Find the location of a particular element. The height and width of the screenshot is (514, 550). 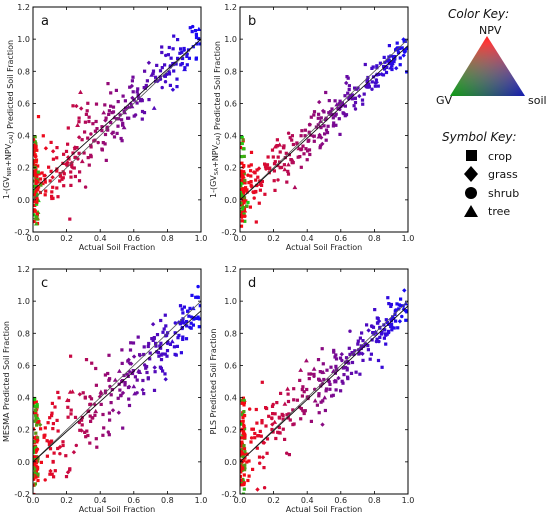

y-tick-label: 0.8 is located at coordinates (23, 333).